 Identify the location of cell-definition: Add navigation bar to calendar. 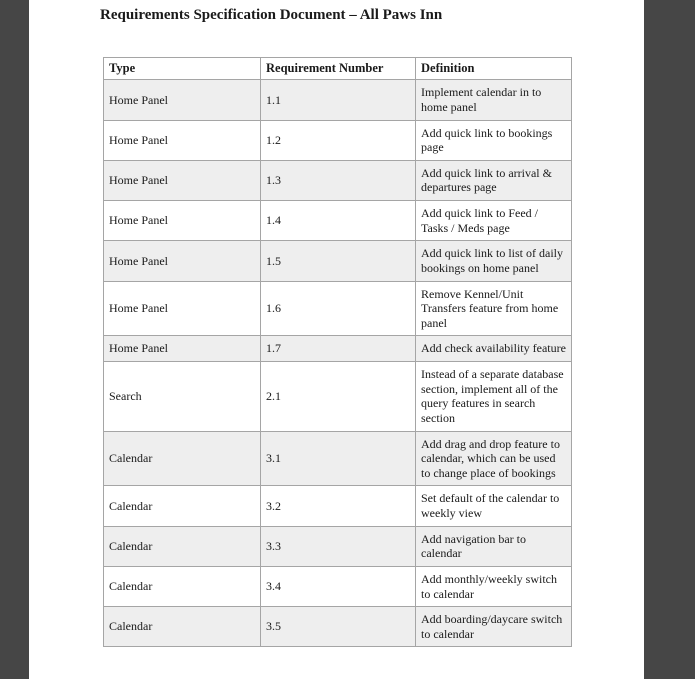
(493, 546).